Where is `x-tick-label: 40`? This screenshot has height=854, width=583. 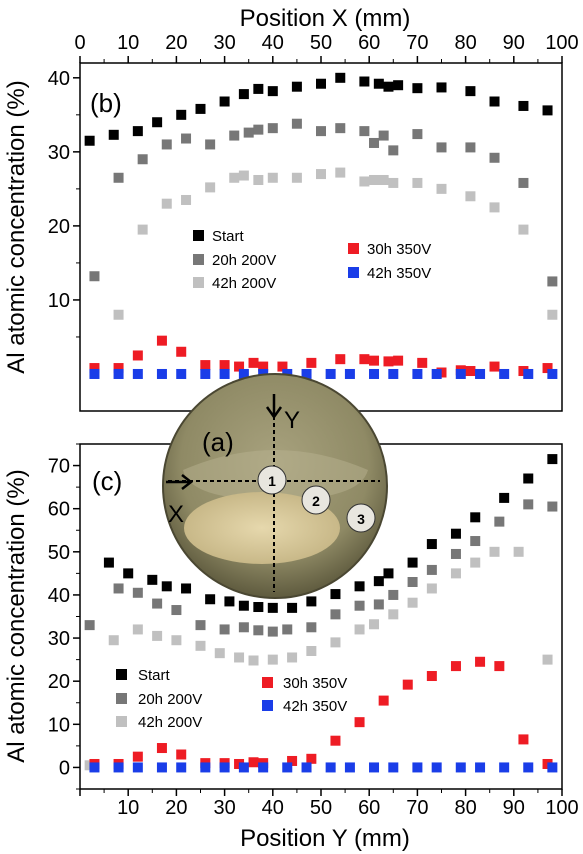
x-tick-label: 40 is located at coordinates (273, 808).